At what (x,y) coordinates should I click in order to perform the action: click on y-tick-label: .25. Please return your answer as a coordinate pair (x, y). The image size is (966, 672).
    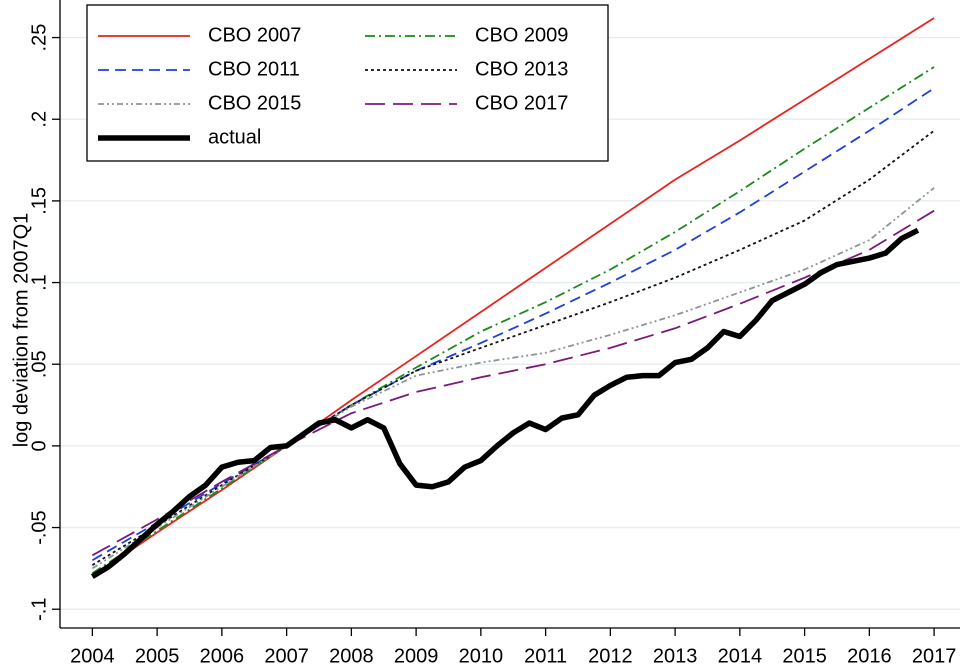
    Looking at the image, I should click on (39, 38).